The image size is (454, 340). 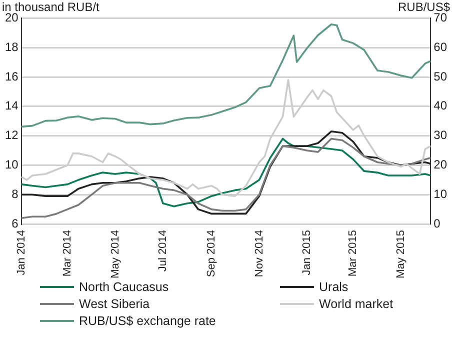 What do you see at coordinates (15, 193) in the screenshot?
I see `y-tick-label: 8` at bounding box center [15, 193].